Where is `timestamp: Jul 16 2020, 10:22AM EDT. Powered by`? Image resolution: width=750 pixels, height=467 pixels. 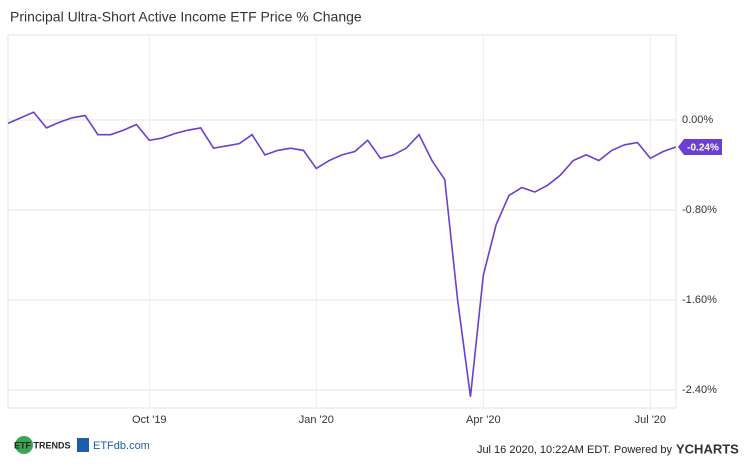 timestamp: Jul 16 2020, 10:22AM EDT. Powered by is located at coordinates (575, 450).